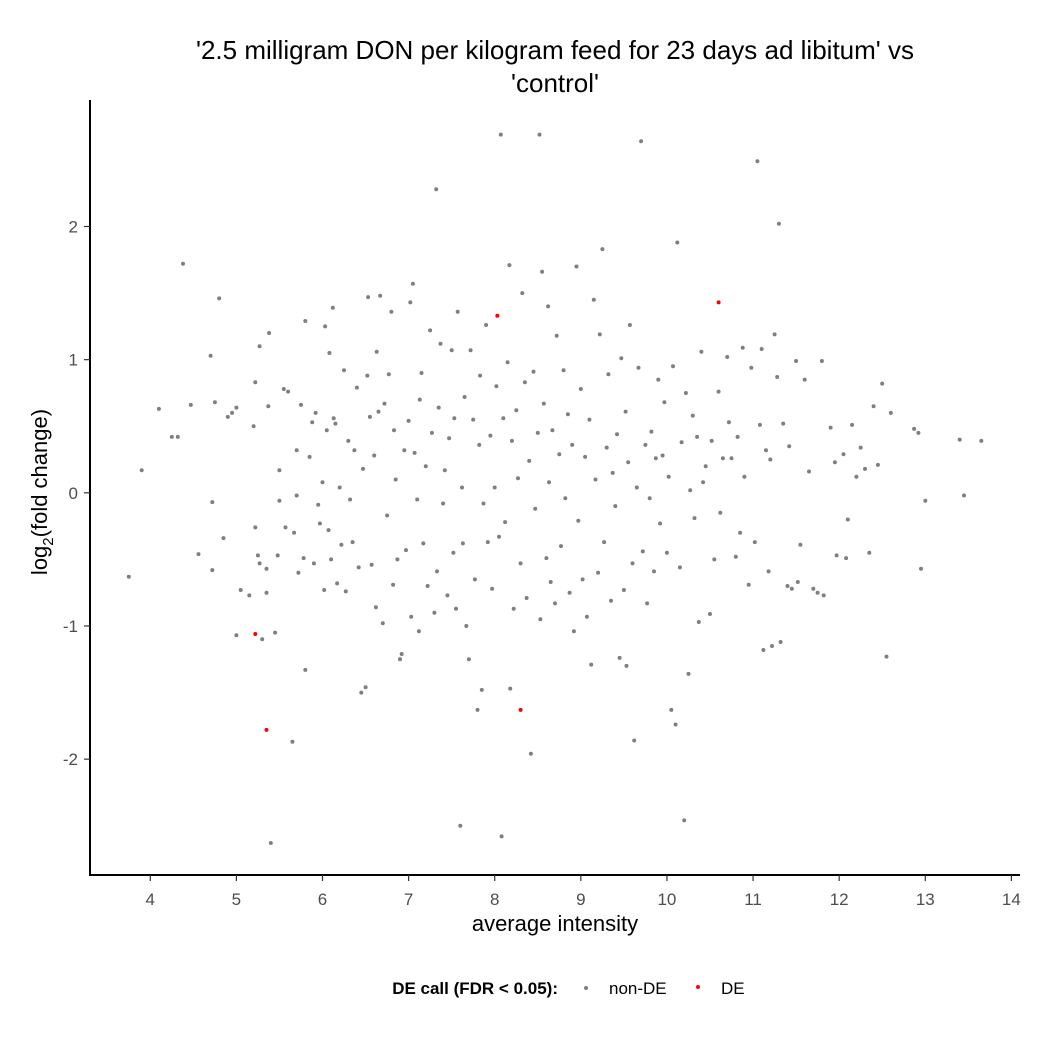 This screenshot has width=1050, height=1050. Describe the element at coordinates (718, 302) in the screenshot. I see `de-point` at that location.